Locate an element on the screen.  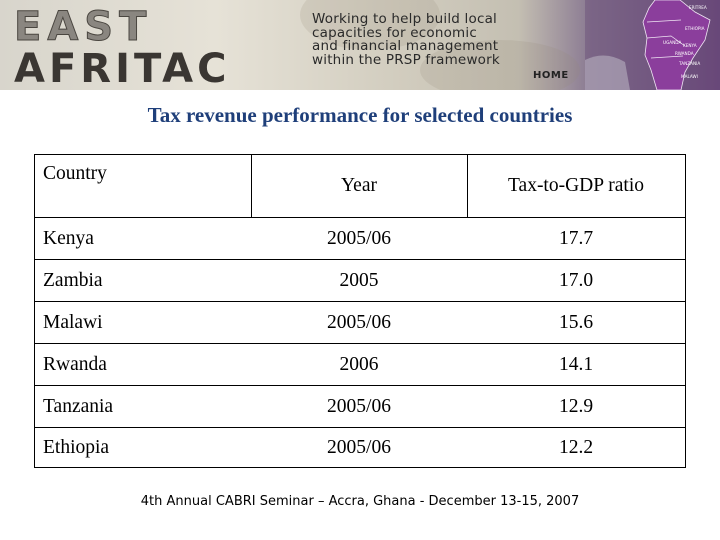
table-row: Kenya 2005/06 17.7 is located at coordinates (360, 238).